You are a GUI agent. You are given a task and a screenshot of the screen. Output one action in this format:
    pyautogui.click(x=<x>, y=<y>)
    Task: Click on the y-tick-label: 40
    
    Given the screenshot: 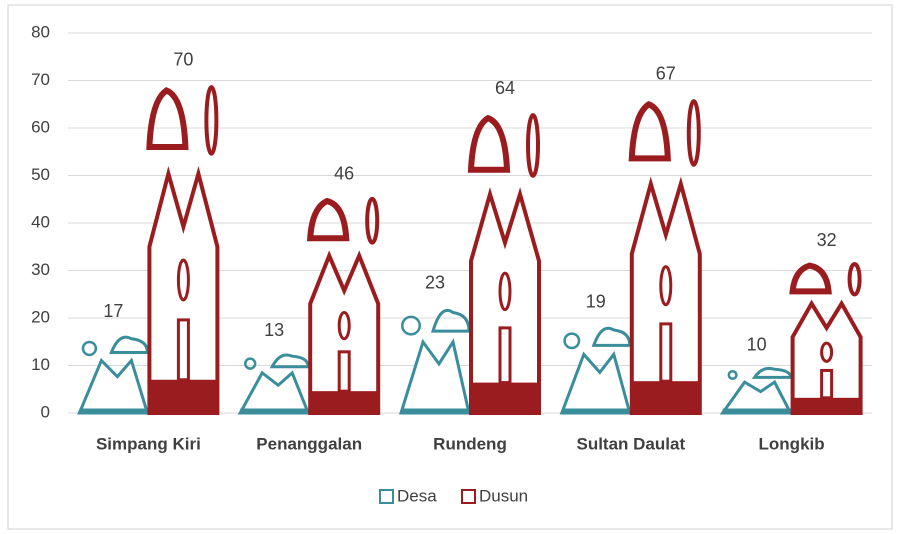 What is the action you would take?
    pyautogui.click(x=40, y=221)
    